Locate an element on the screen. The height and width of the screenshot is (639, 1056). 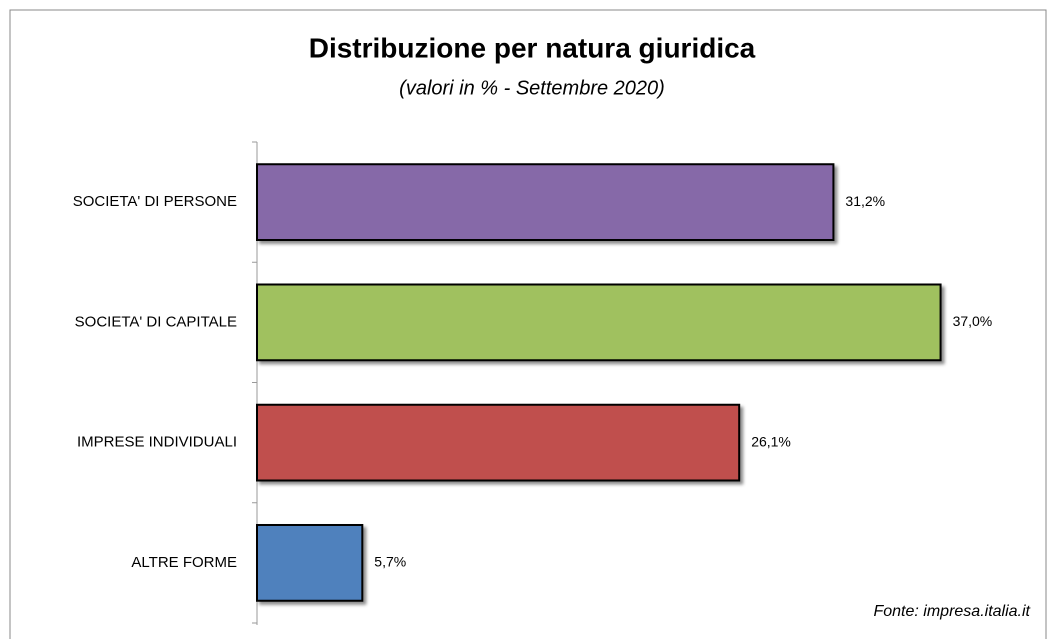
category-label: SOCIETA' DI CAPITALE is located at coordinates (156, 321).